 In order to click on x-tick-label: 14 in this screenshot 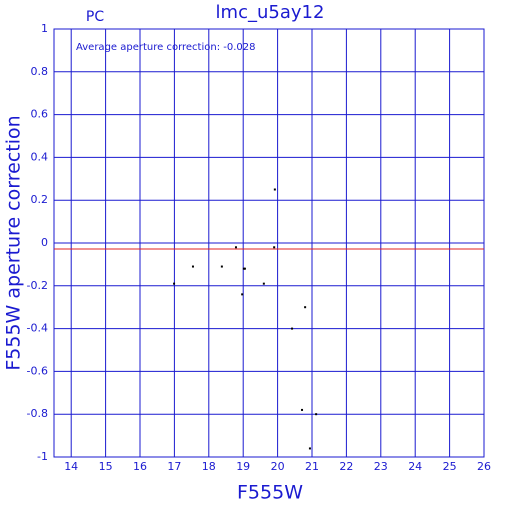, I will do `click(71, 466)`.